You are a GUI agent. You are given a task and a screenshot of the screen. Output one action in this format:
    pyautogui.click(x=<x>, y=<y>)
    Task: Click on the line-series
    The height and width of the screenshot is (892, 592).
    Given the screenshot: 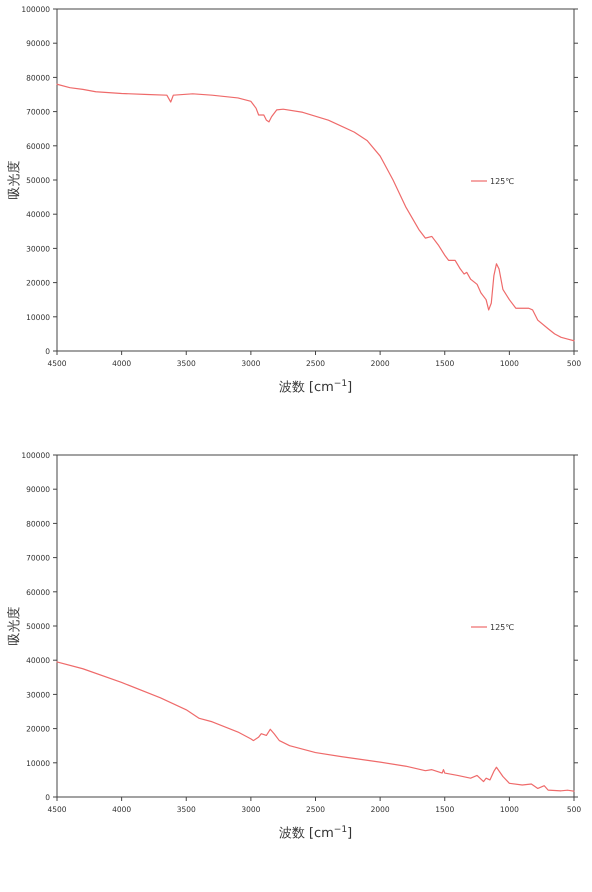 What is the action you would take?
    pyautogui.click(x=315, y=726)
    